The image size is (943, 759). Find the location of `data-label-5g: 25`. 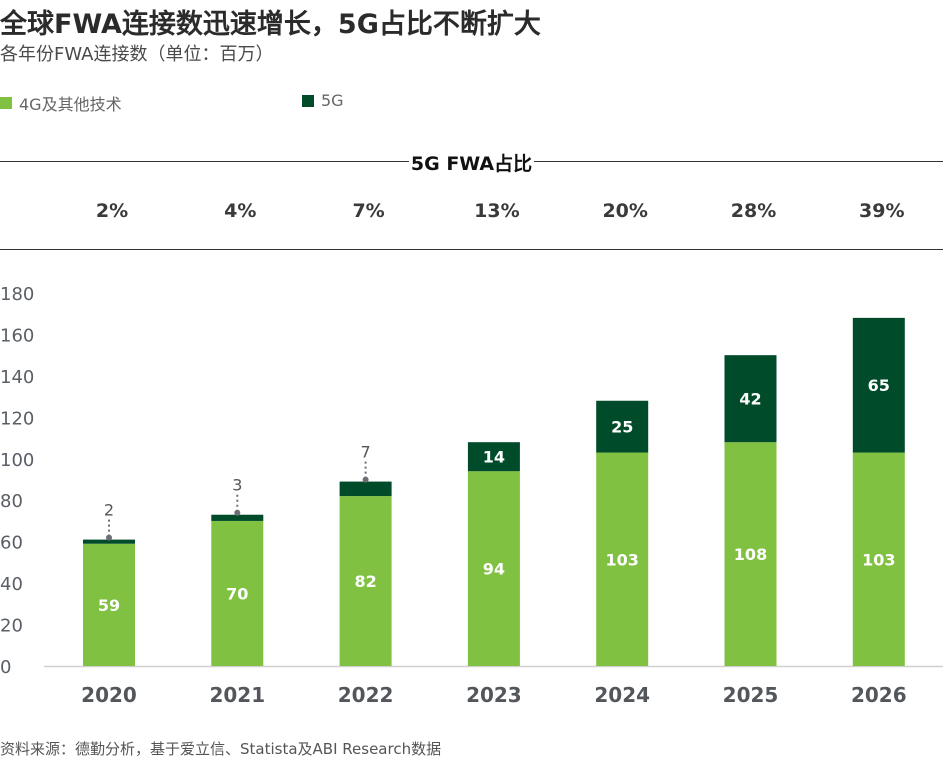

data-label-5g: 25 is located at coordinates (622, 427).